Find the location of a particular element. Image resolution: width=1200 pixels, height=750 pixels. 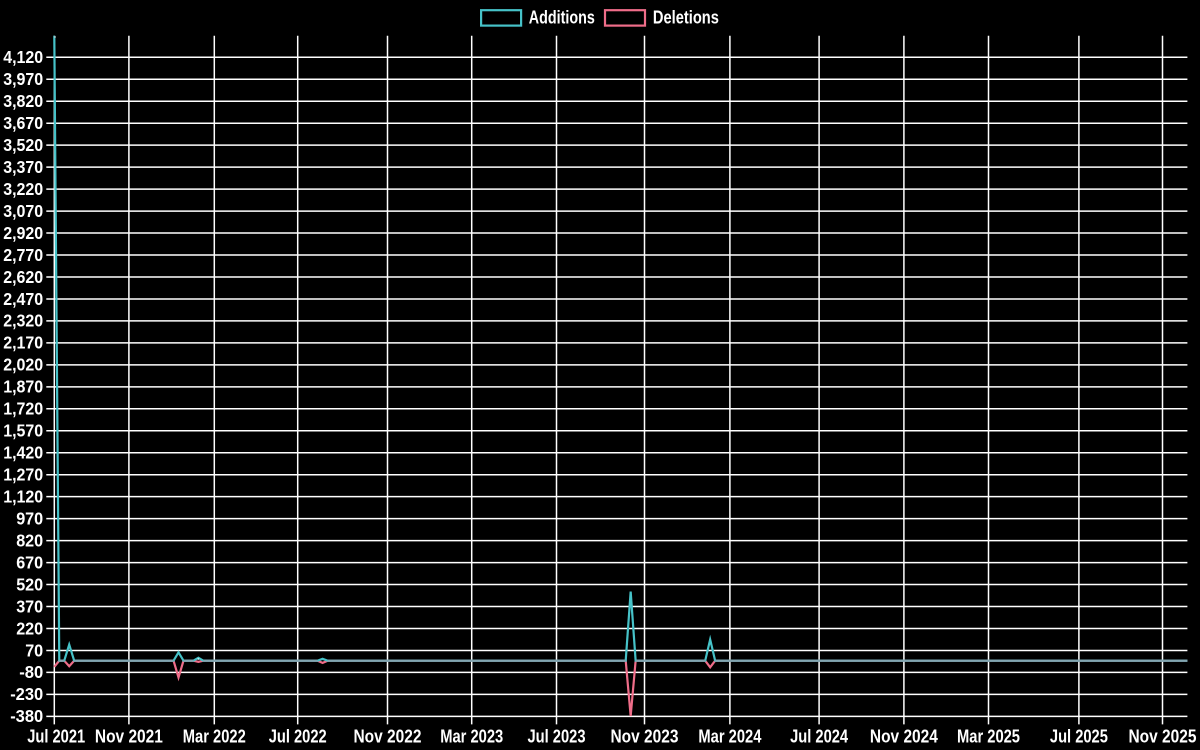

svg-text: Nov 2025 is located at coordinates (1163, 737).